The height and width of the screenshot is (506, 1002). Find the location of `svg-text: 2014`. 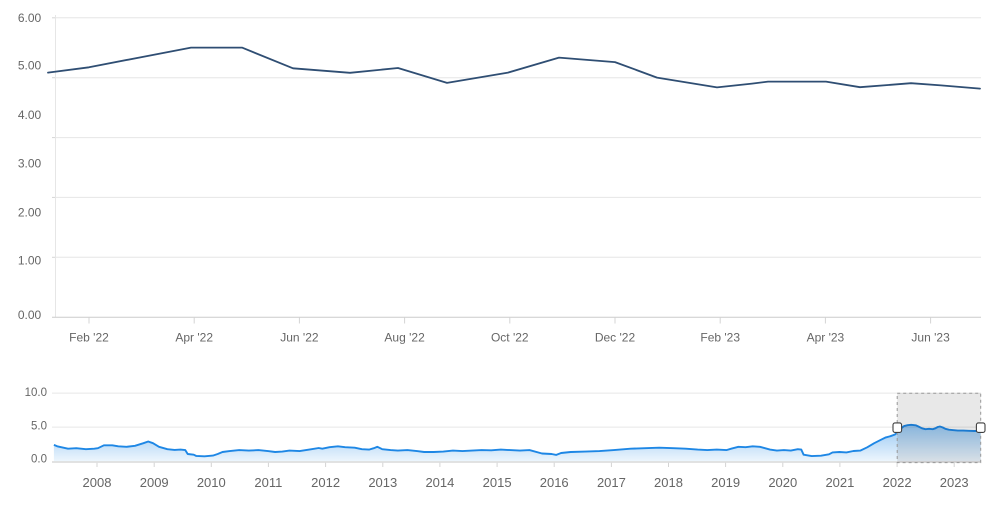

svg-text: 2014 is located at coordinates (439, 482).